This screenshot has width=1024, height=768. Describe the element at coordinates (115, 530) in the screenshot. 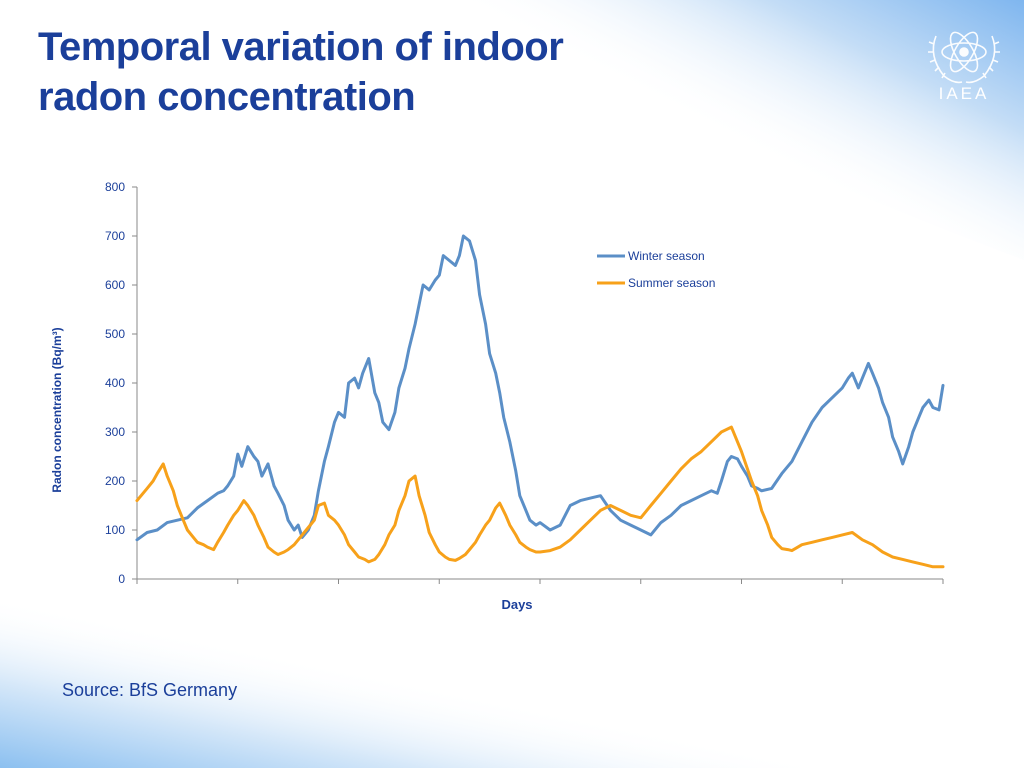

I see `y-tick-label: 100` at that location.